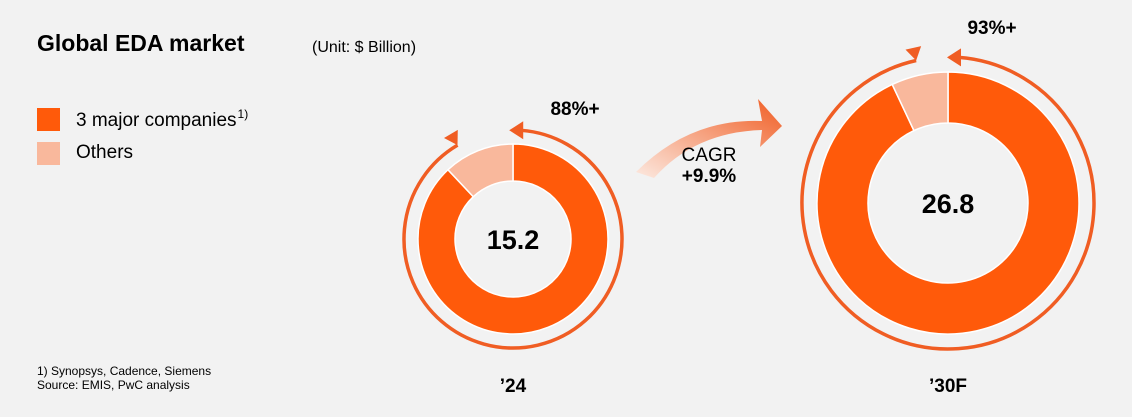 The height and width of the screenshot is (417, 1132). I want to click on share-arrowhead-right-2024, so click(451, 137).